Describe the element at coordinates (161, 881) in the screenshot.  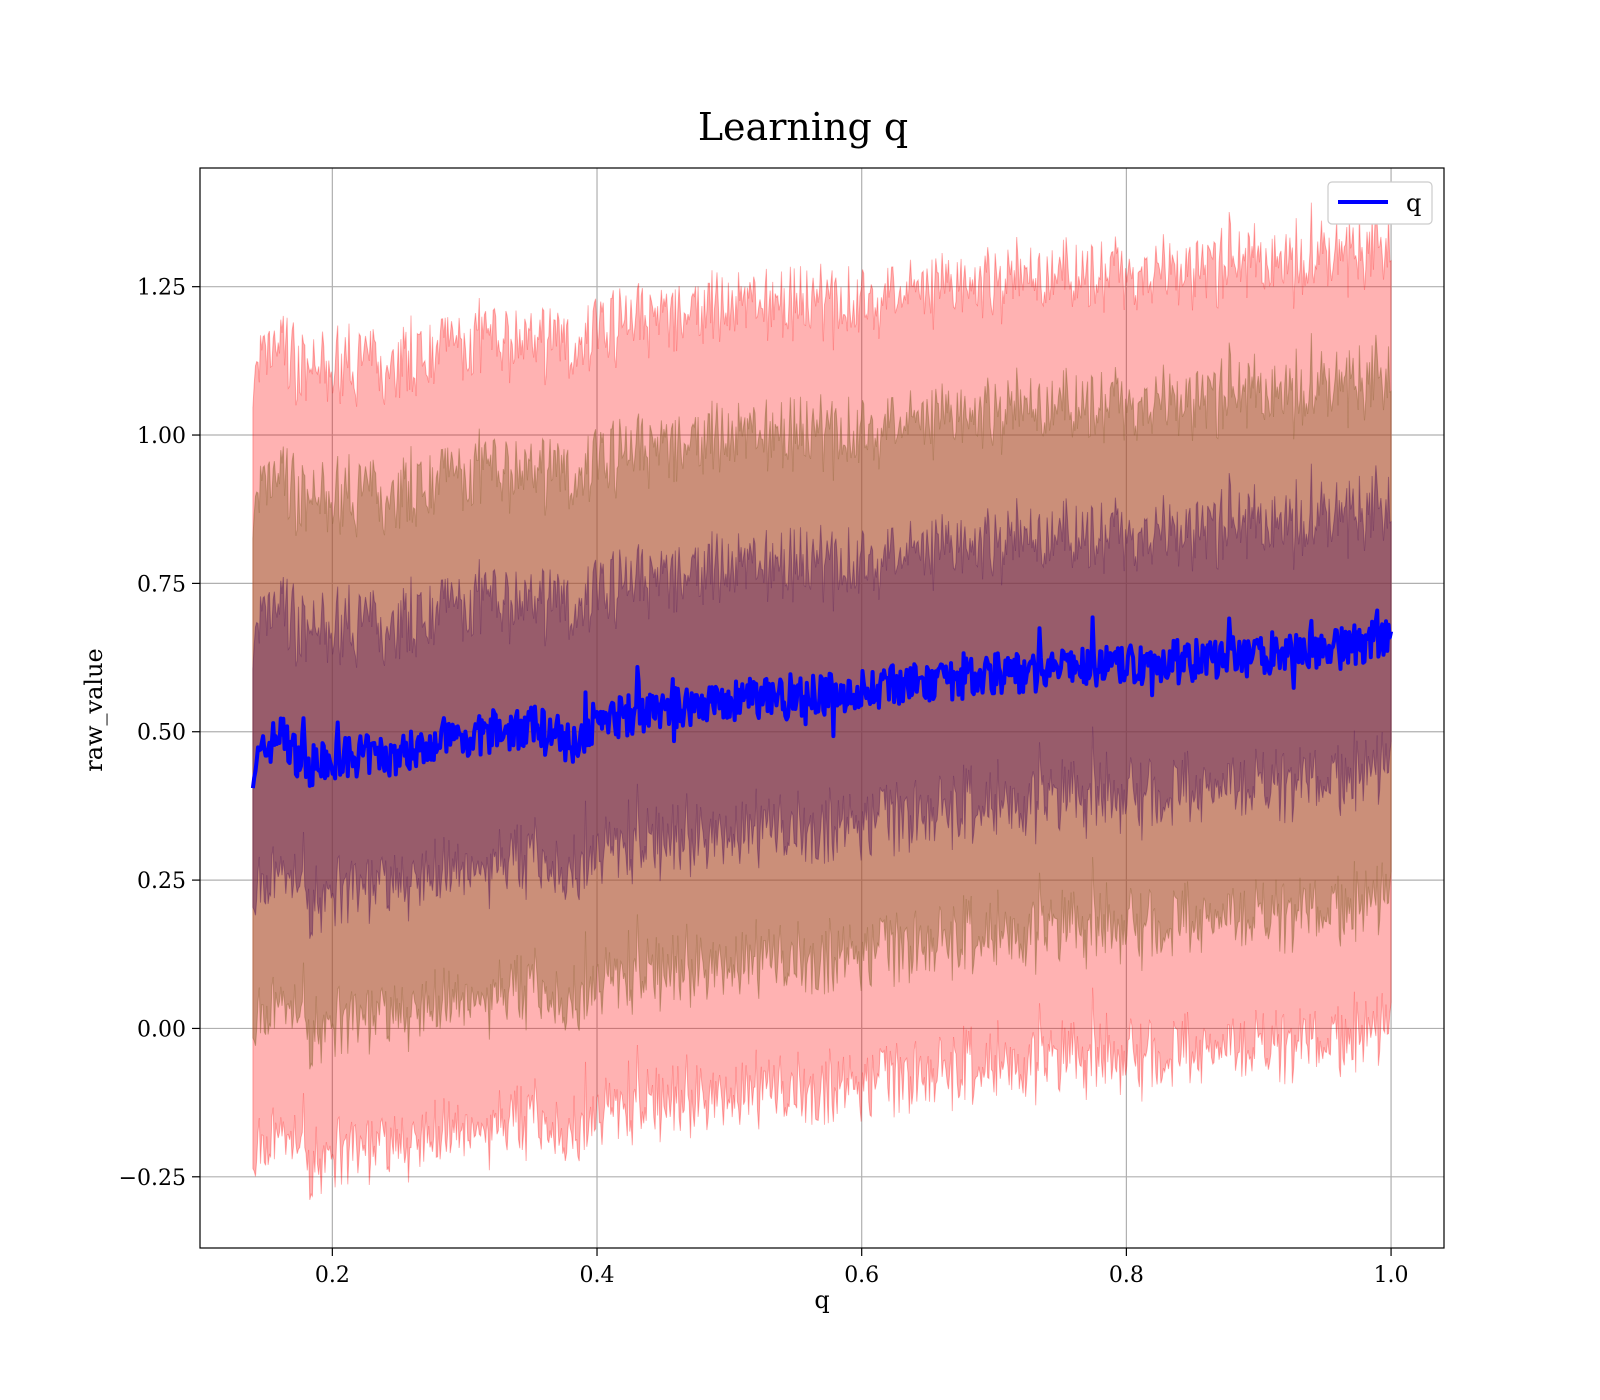
I see `y-tick-label: 0.25` at that location.